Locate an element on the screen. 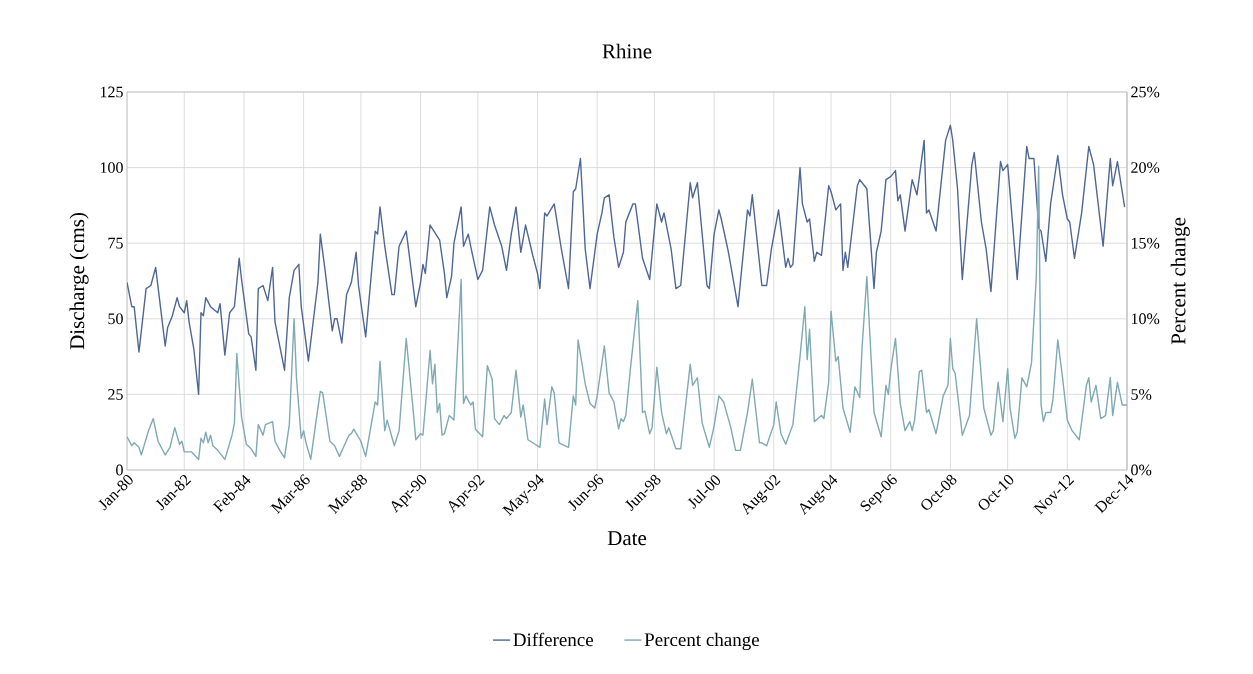  y2-tick-label: 0% is located at coordinates (1141, 470).